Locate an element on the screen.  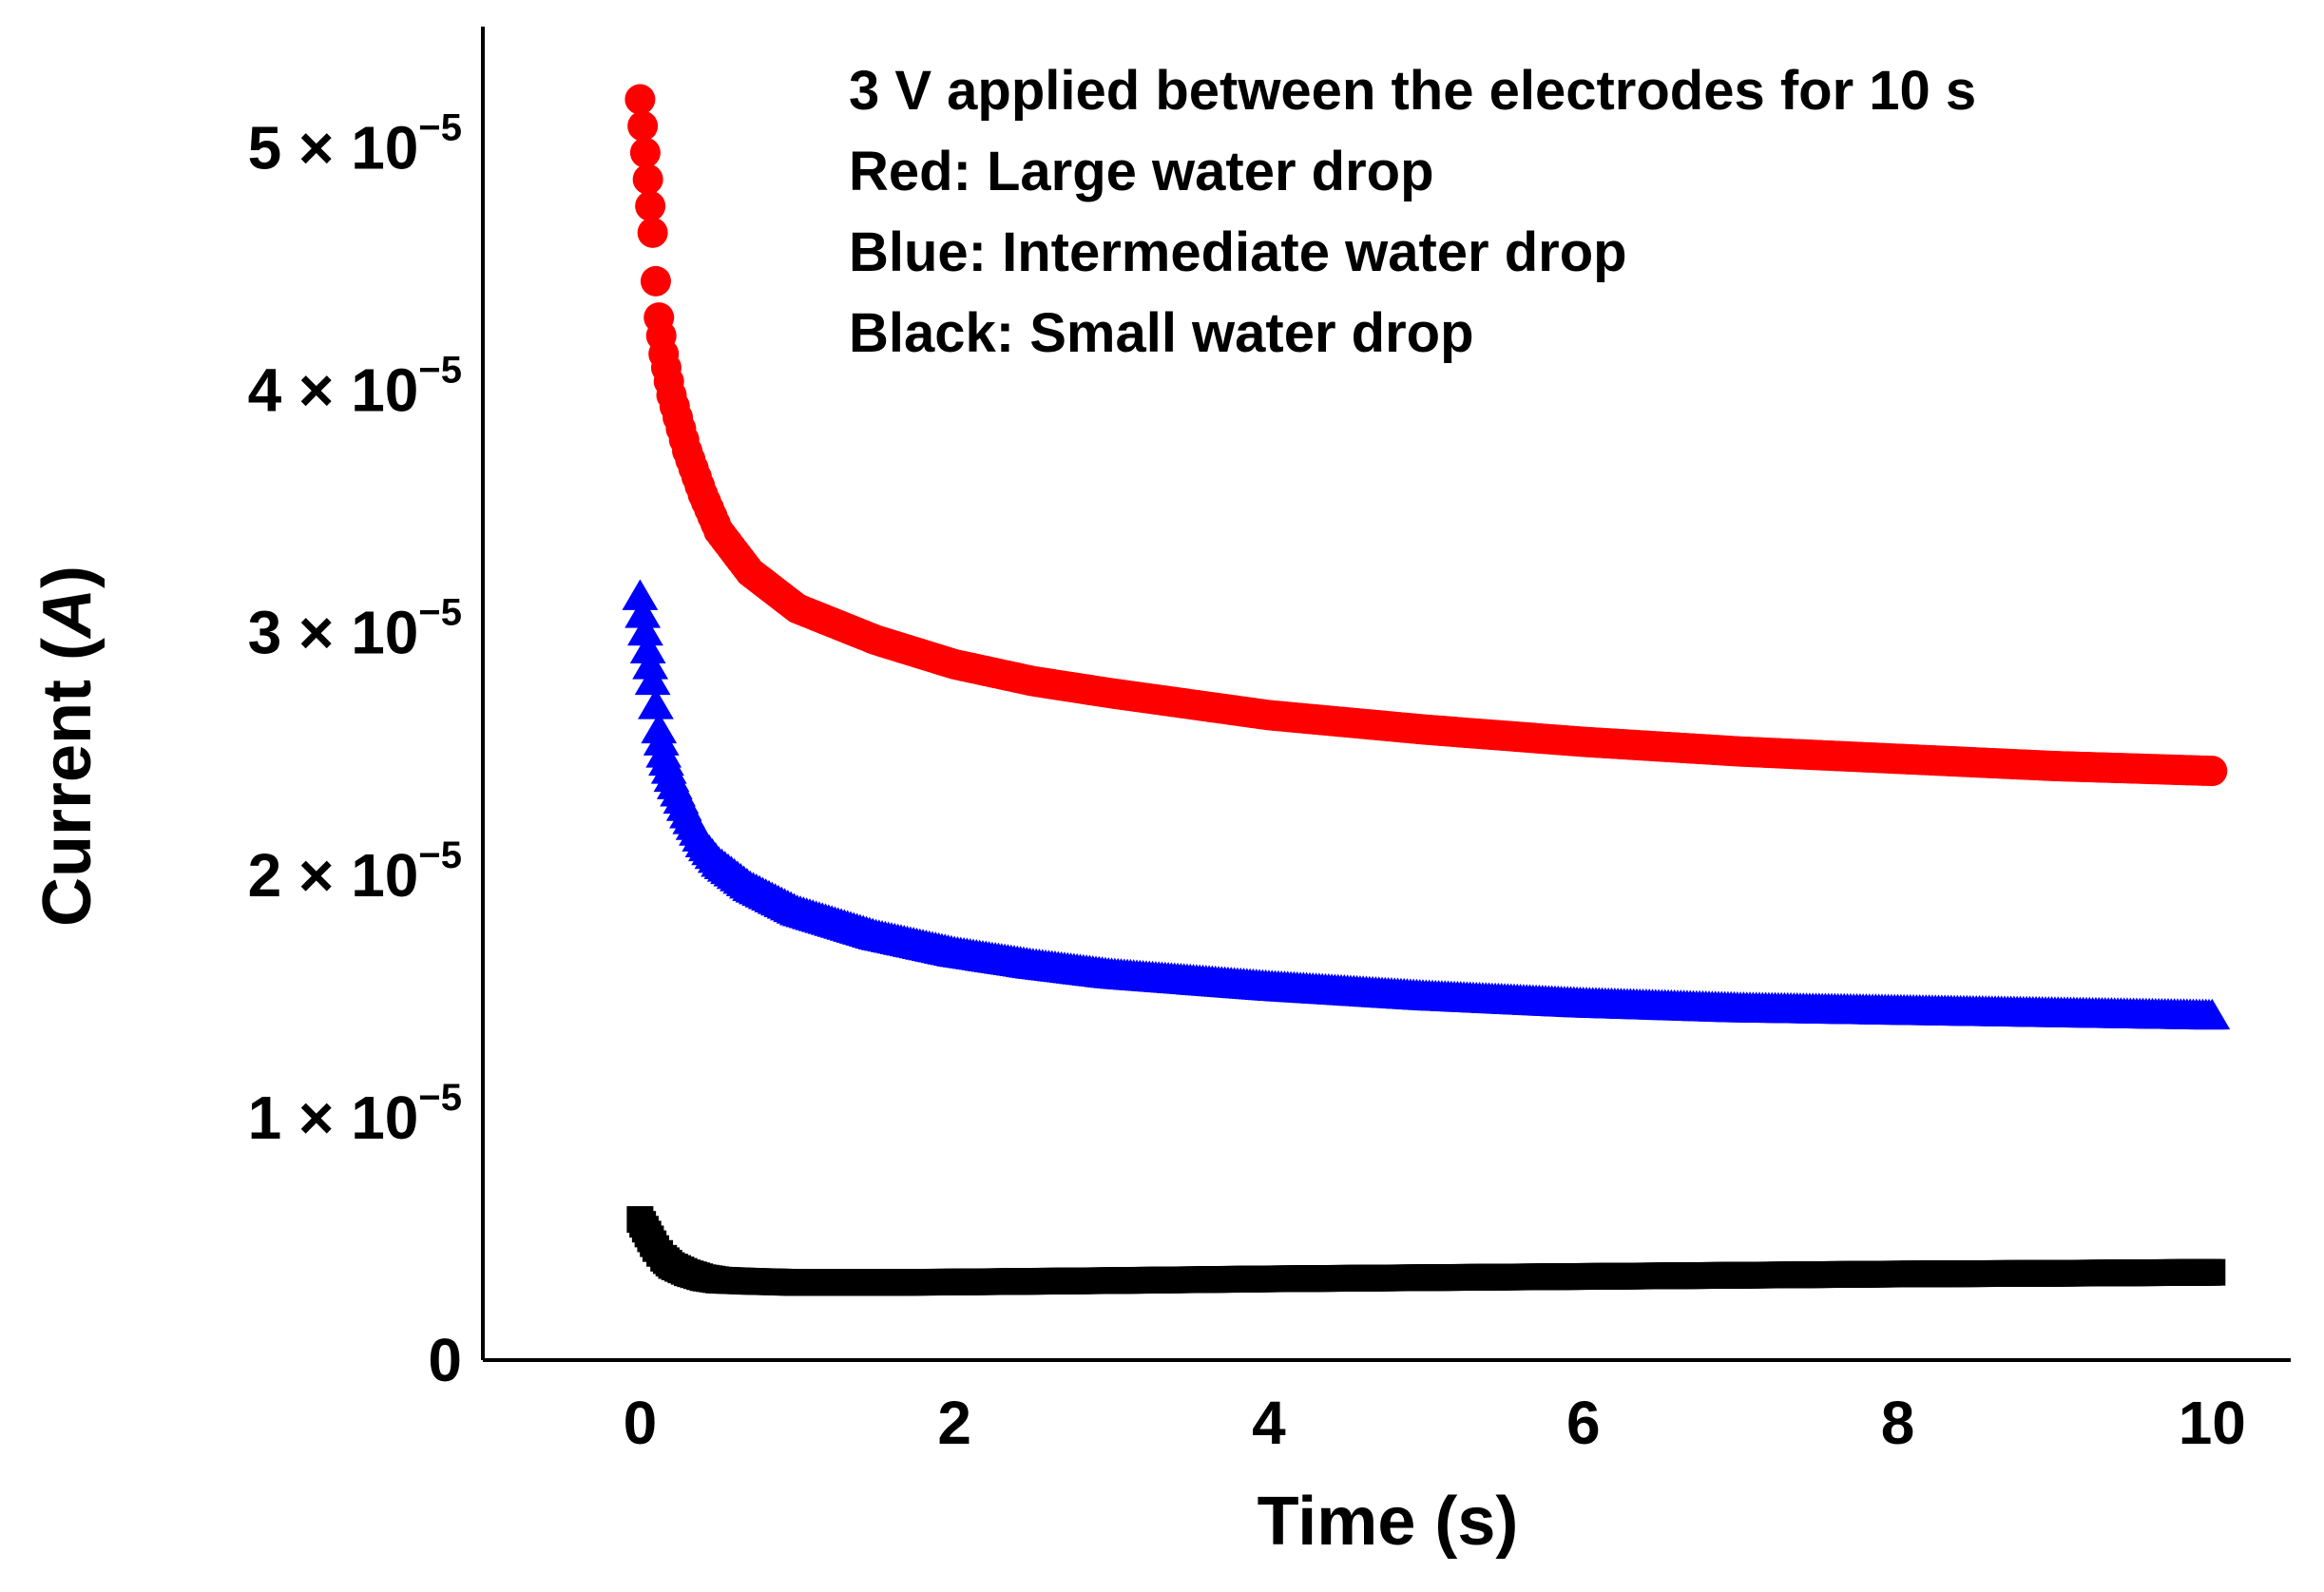
x-tick-label-3: 6 is located at coordinates (1583, 1423).